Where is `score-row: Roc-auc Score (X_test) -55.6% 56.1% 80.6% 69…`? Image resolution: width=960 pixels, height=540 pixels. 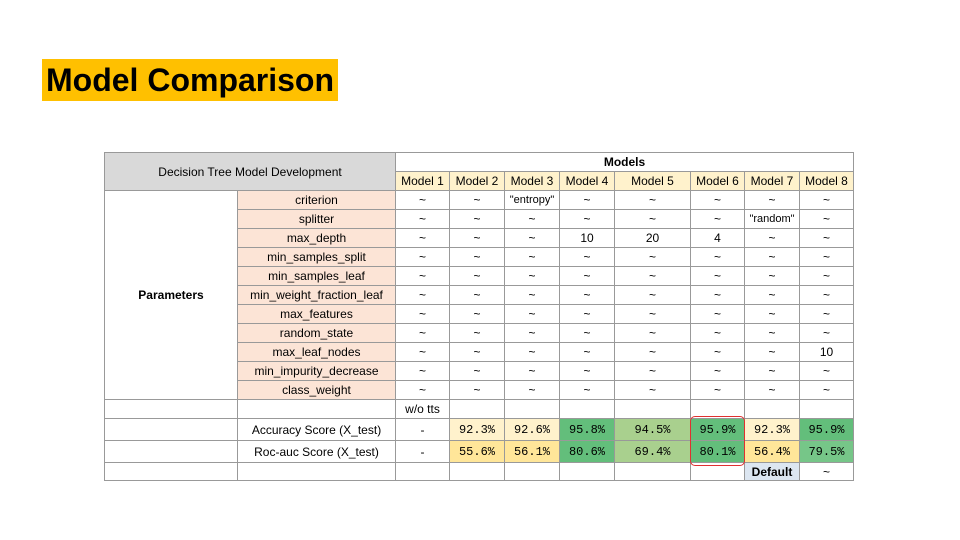
score-row: Roc-auc Score (X_test) -55.6% 56.1% 80.6% 69… is located at coordinates (479, 451).